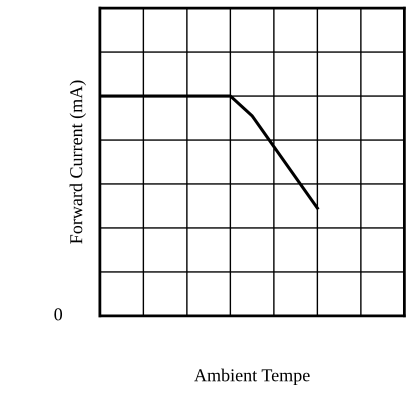 This screenshot has width=406, height=405. I want to click on text: 0, so click(58, 314).